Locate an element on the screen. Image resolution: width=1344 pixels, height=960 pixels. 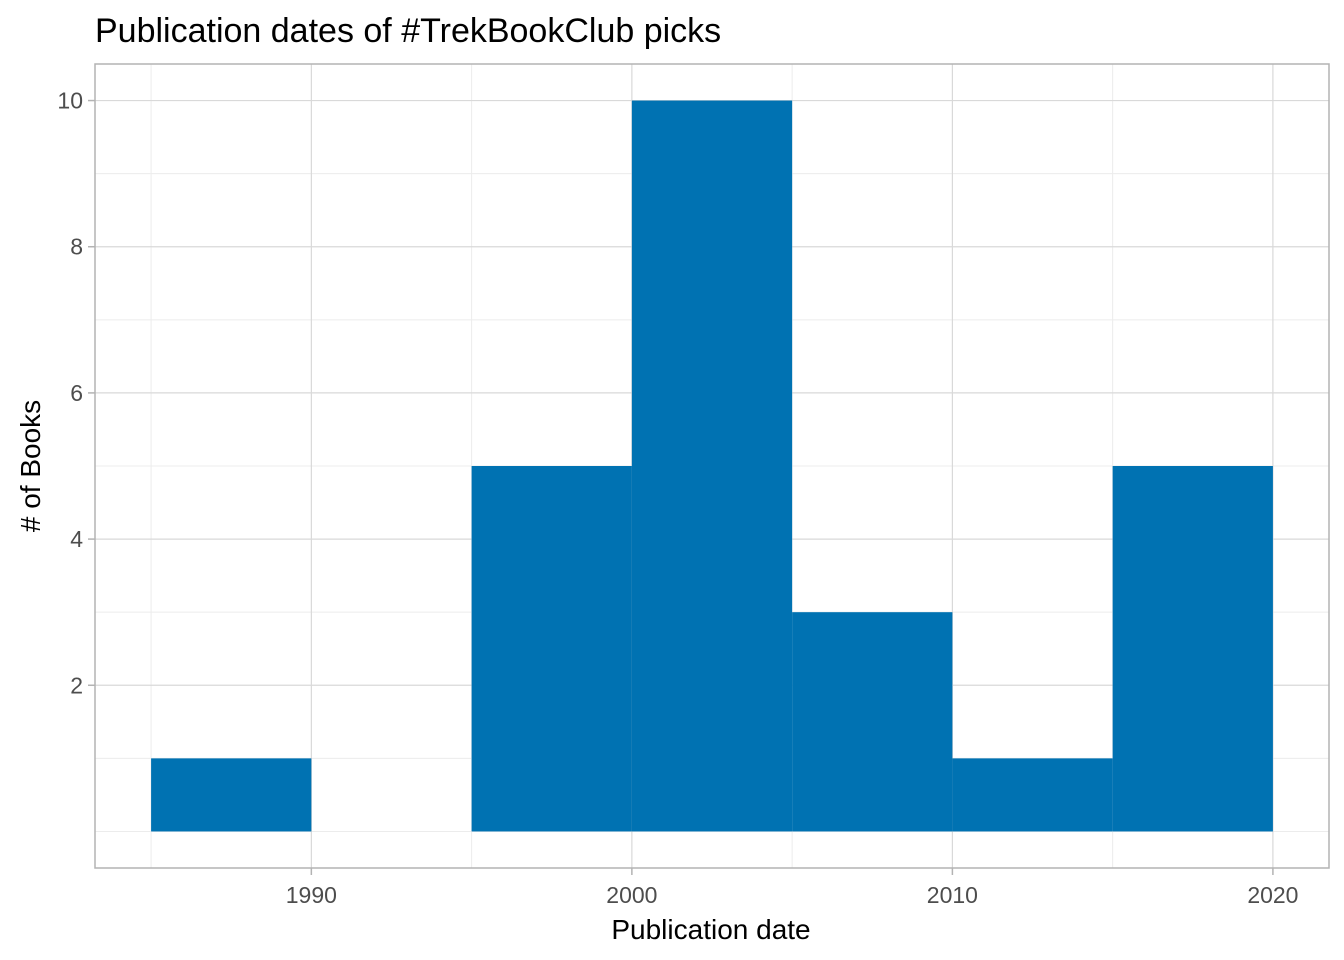
x-axis-label: Publication date is located at coordinates (710, 929).